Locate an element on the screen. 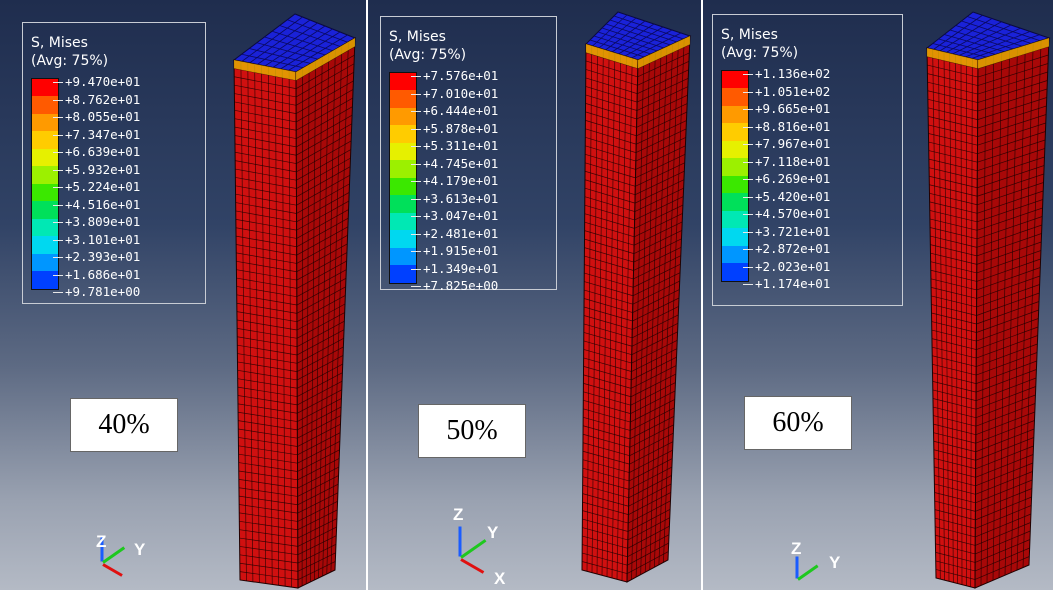  percentage-label: 40% is located at coordinates (124, 425).